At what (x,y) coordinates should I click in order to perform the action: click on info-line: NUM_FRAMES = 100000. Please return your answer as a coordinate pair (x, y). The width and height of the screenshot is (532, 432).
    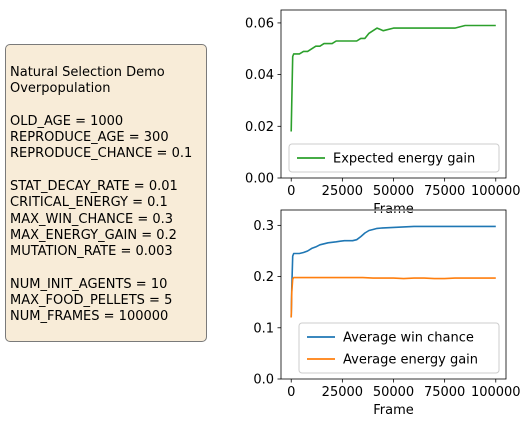
    Looking at the image, I should click on (89, 317).